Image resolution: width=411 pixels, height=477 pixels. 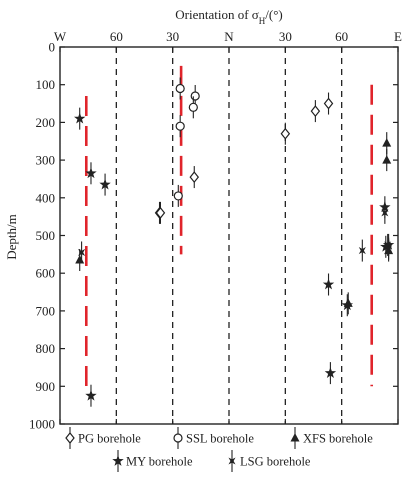 What do you see at coordinates (46, 273) in the screenshot?
I see `y-tick-label: 600` at bounding box center [46, 273].